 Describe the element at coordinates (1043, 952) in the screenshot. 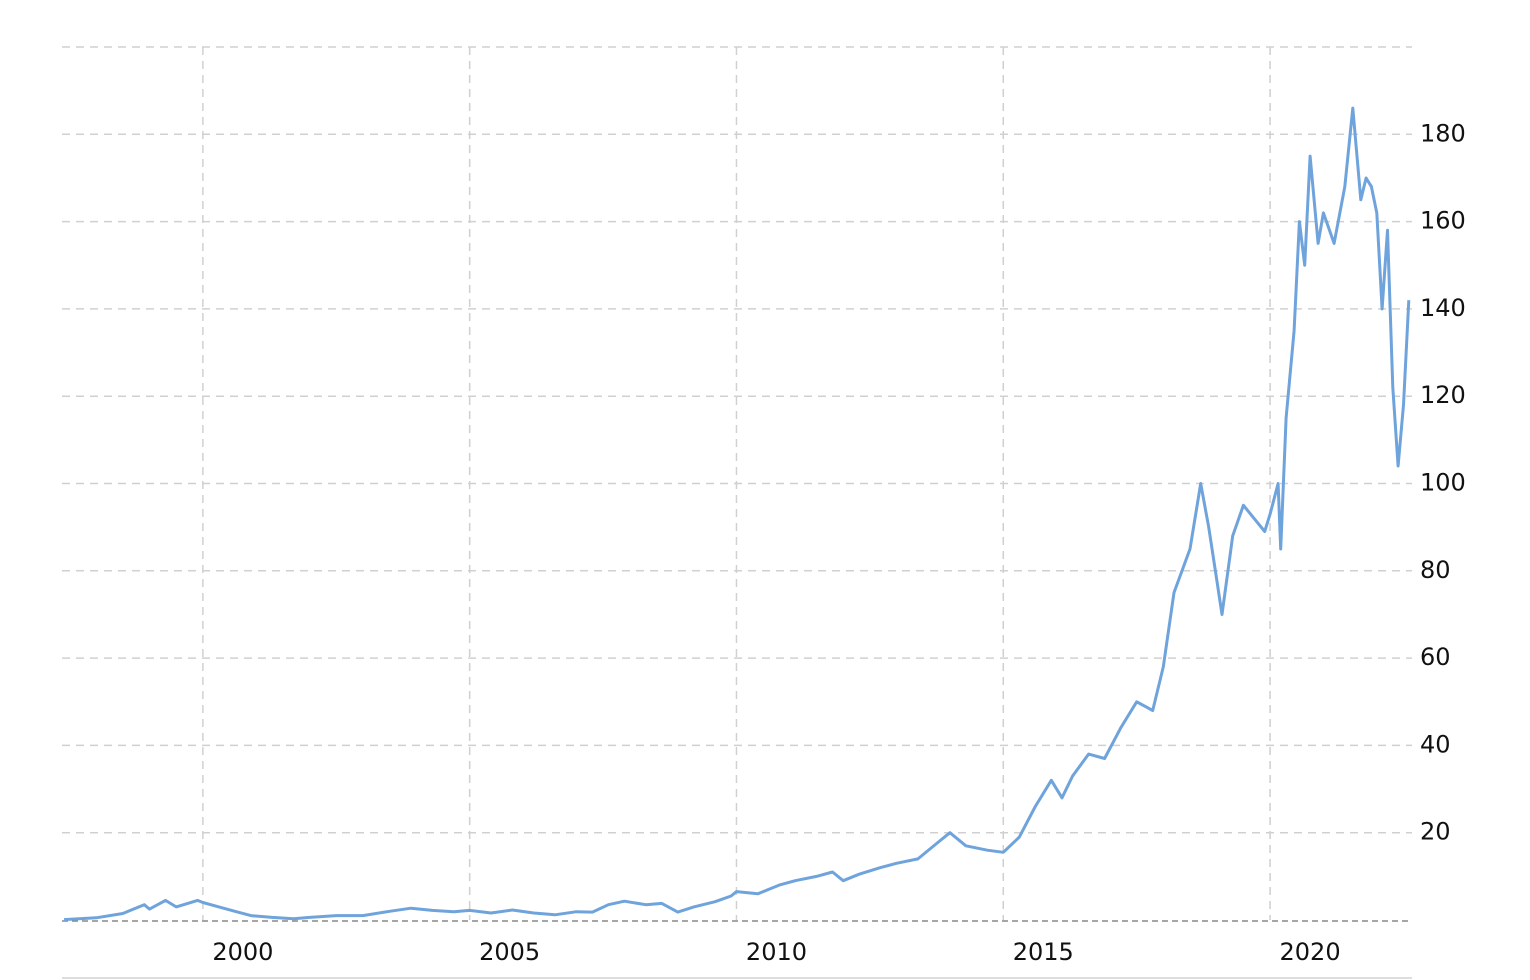

I see `x-tick-label: 2015` at that location.